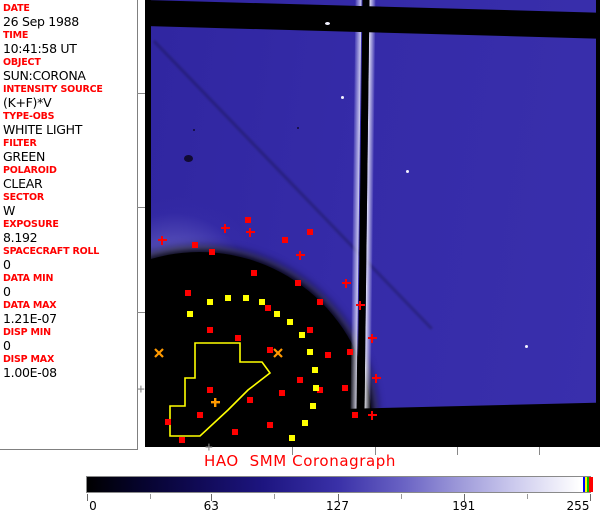 Image resolution: width=600 pixels, height=512 pixels. Describe the element at coordinates (27, 332) in the screenshot. I see `metadata-key-disp-min: DISP MIN` at that location.